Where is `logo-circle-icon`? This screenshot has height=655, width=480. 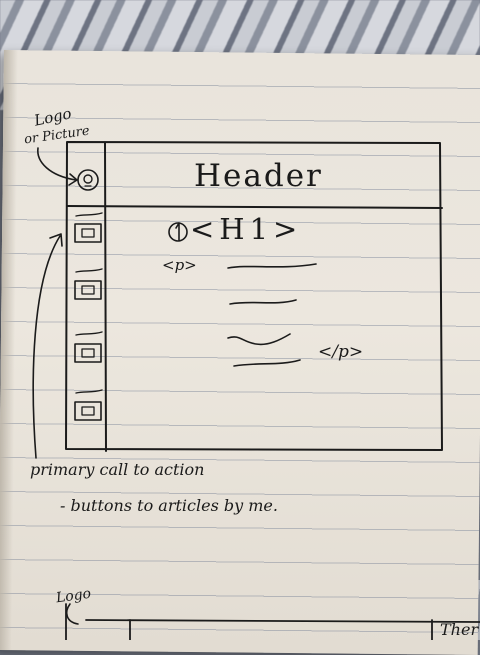 logo-circle-icon is located at coordinates (88, 180).